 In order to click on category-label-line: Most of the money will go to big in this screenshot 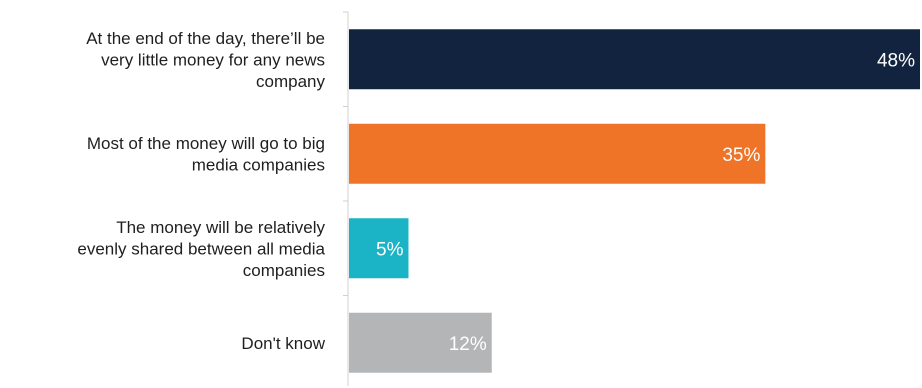, I will do `click(206, 143)`.